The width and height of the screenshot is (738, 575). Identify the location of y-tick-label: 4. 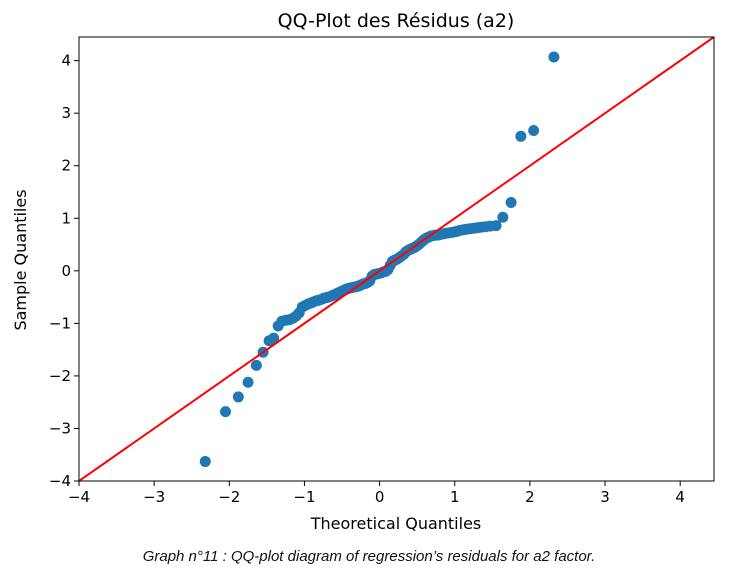
(66, 61).